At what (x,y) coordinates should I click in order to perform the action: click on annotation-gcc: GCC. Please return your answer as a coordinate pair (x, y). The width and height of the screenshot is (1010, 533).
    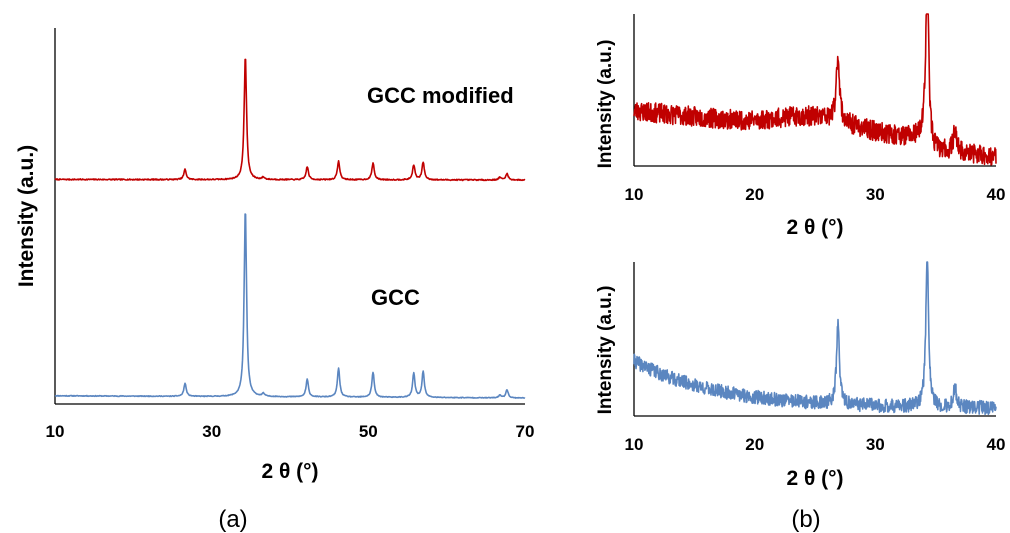
    Looking at the image, I should click on (395, 297).